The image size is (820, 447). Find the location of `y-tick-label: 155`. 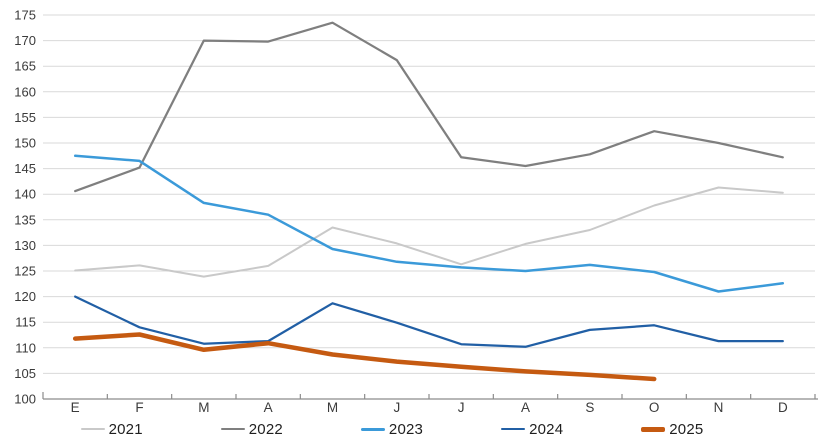

y-tick-label: 155 is located at coordinates (25, 117).